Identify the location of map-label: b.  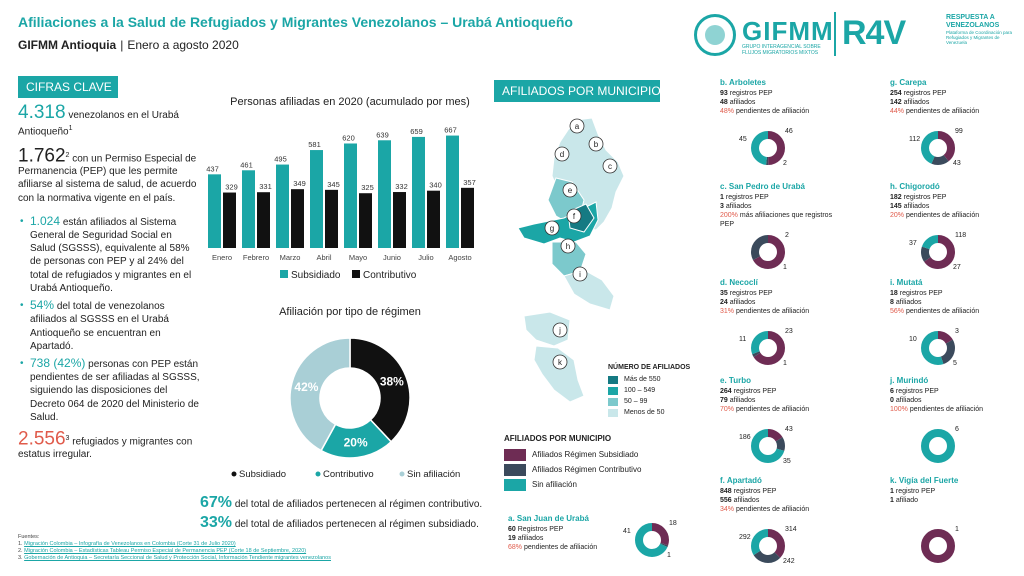
(596, 144).